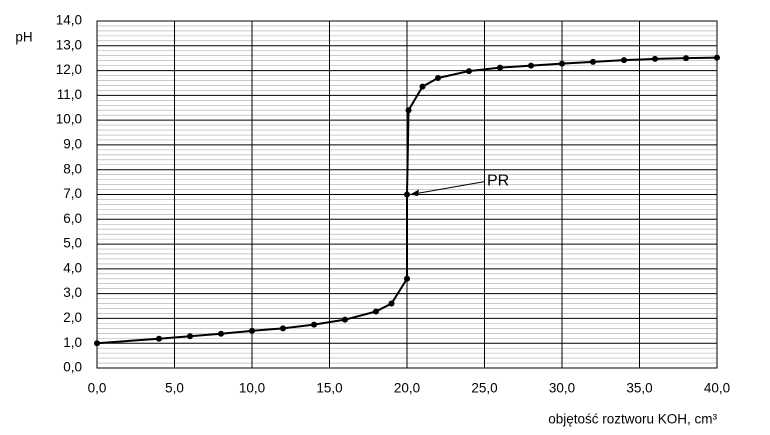 This screenshot has width=770, height=435. What do you see at coordinates (72, 193) in the screenshot?
I see `y-tick-label: 7,0` at bounding box center [72, 193].